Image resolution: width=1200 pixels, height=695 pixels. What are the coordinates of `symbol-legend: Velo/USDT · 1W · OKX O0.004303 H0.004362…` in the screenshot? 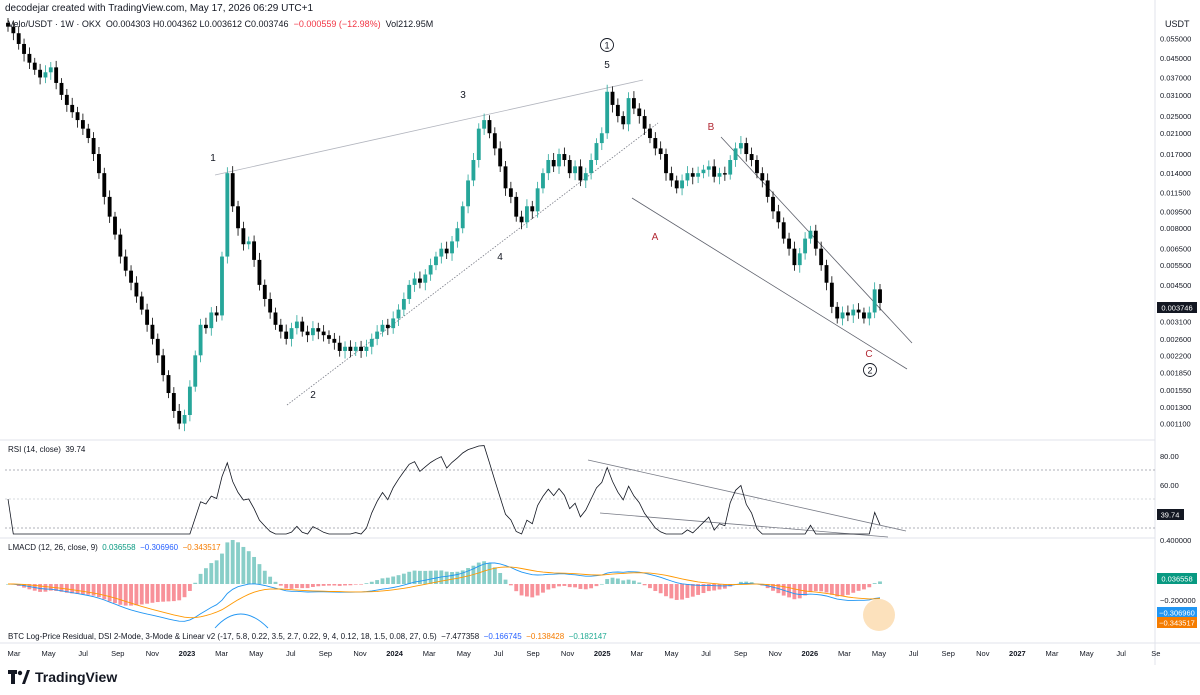 It's located at (220, 24).